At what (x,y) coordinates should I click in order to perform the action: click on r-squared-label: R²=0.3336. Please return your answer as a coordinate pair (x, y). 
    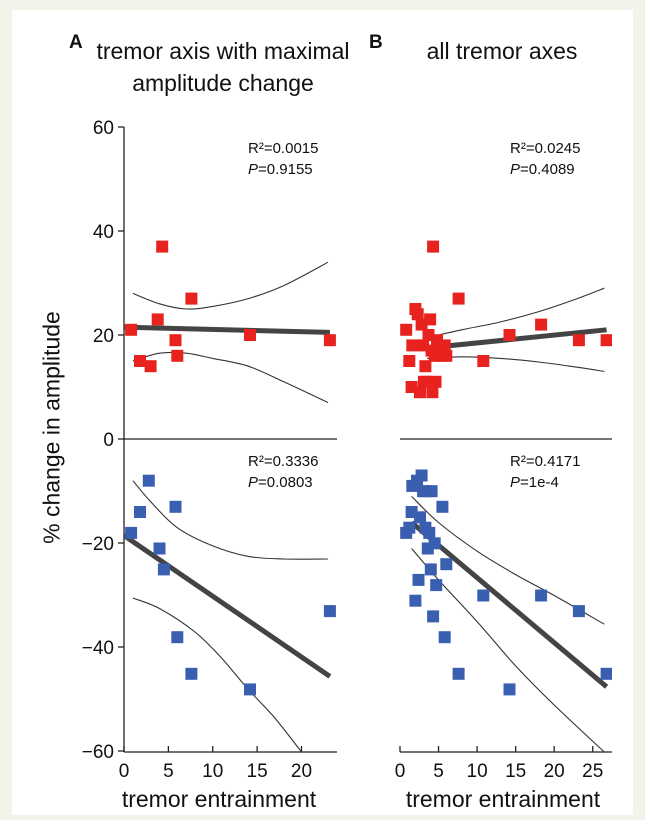
    Looking at the image, I should click on (283, 461).